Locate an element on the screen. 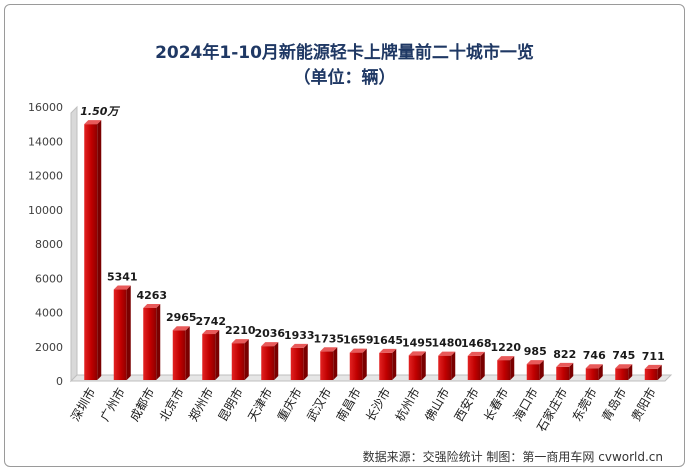 This screenshot has width=689, height=470. bar-data-label: 5341 is located at coordinates (122, 277).